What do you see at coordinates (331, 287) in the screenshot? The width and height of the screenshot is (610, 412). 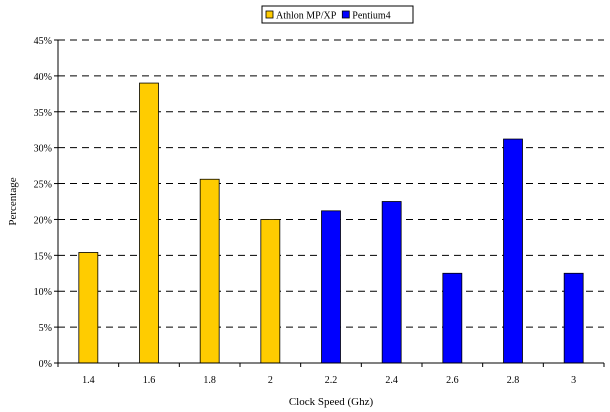 I see `bar-pentium4-2.2` at bounding box center [331, 287].